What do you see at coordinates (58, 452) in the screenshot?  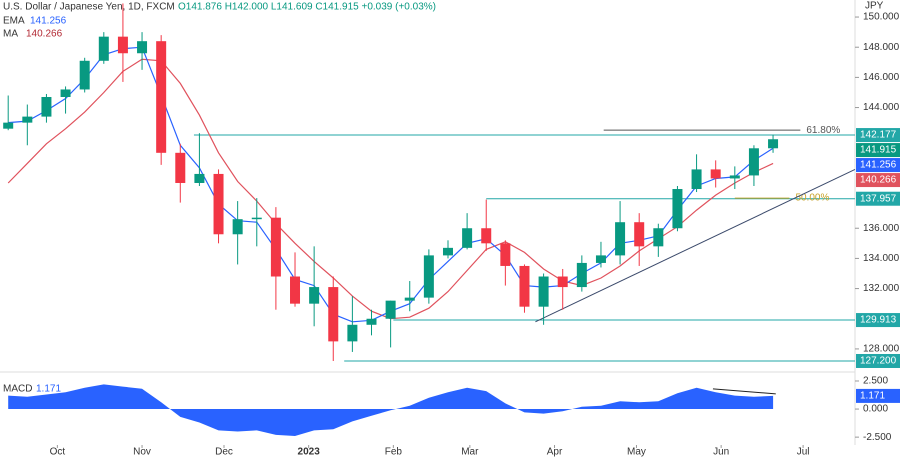 I see `x-tick-label: Oct` at bounding box center [58, 452].